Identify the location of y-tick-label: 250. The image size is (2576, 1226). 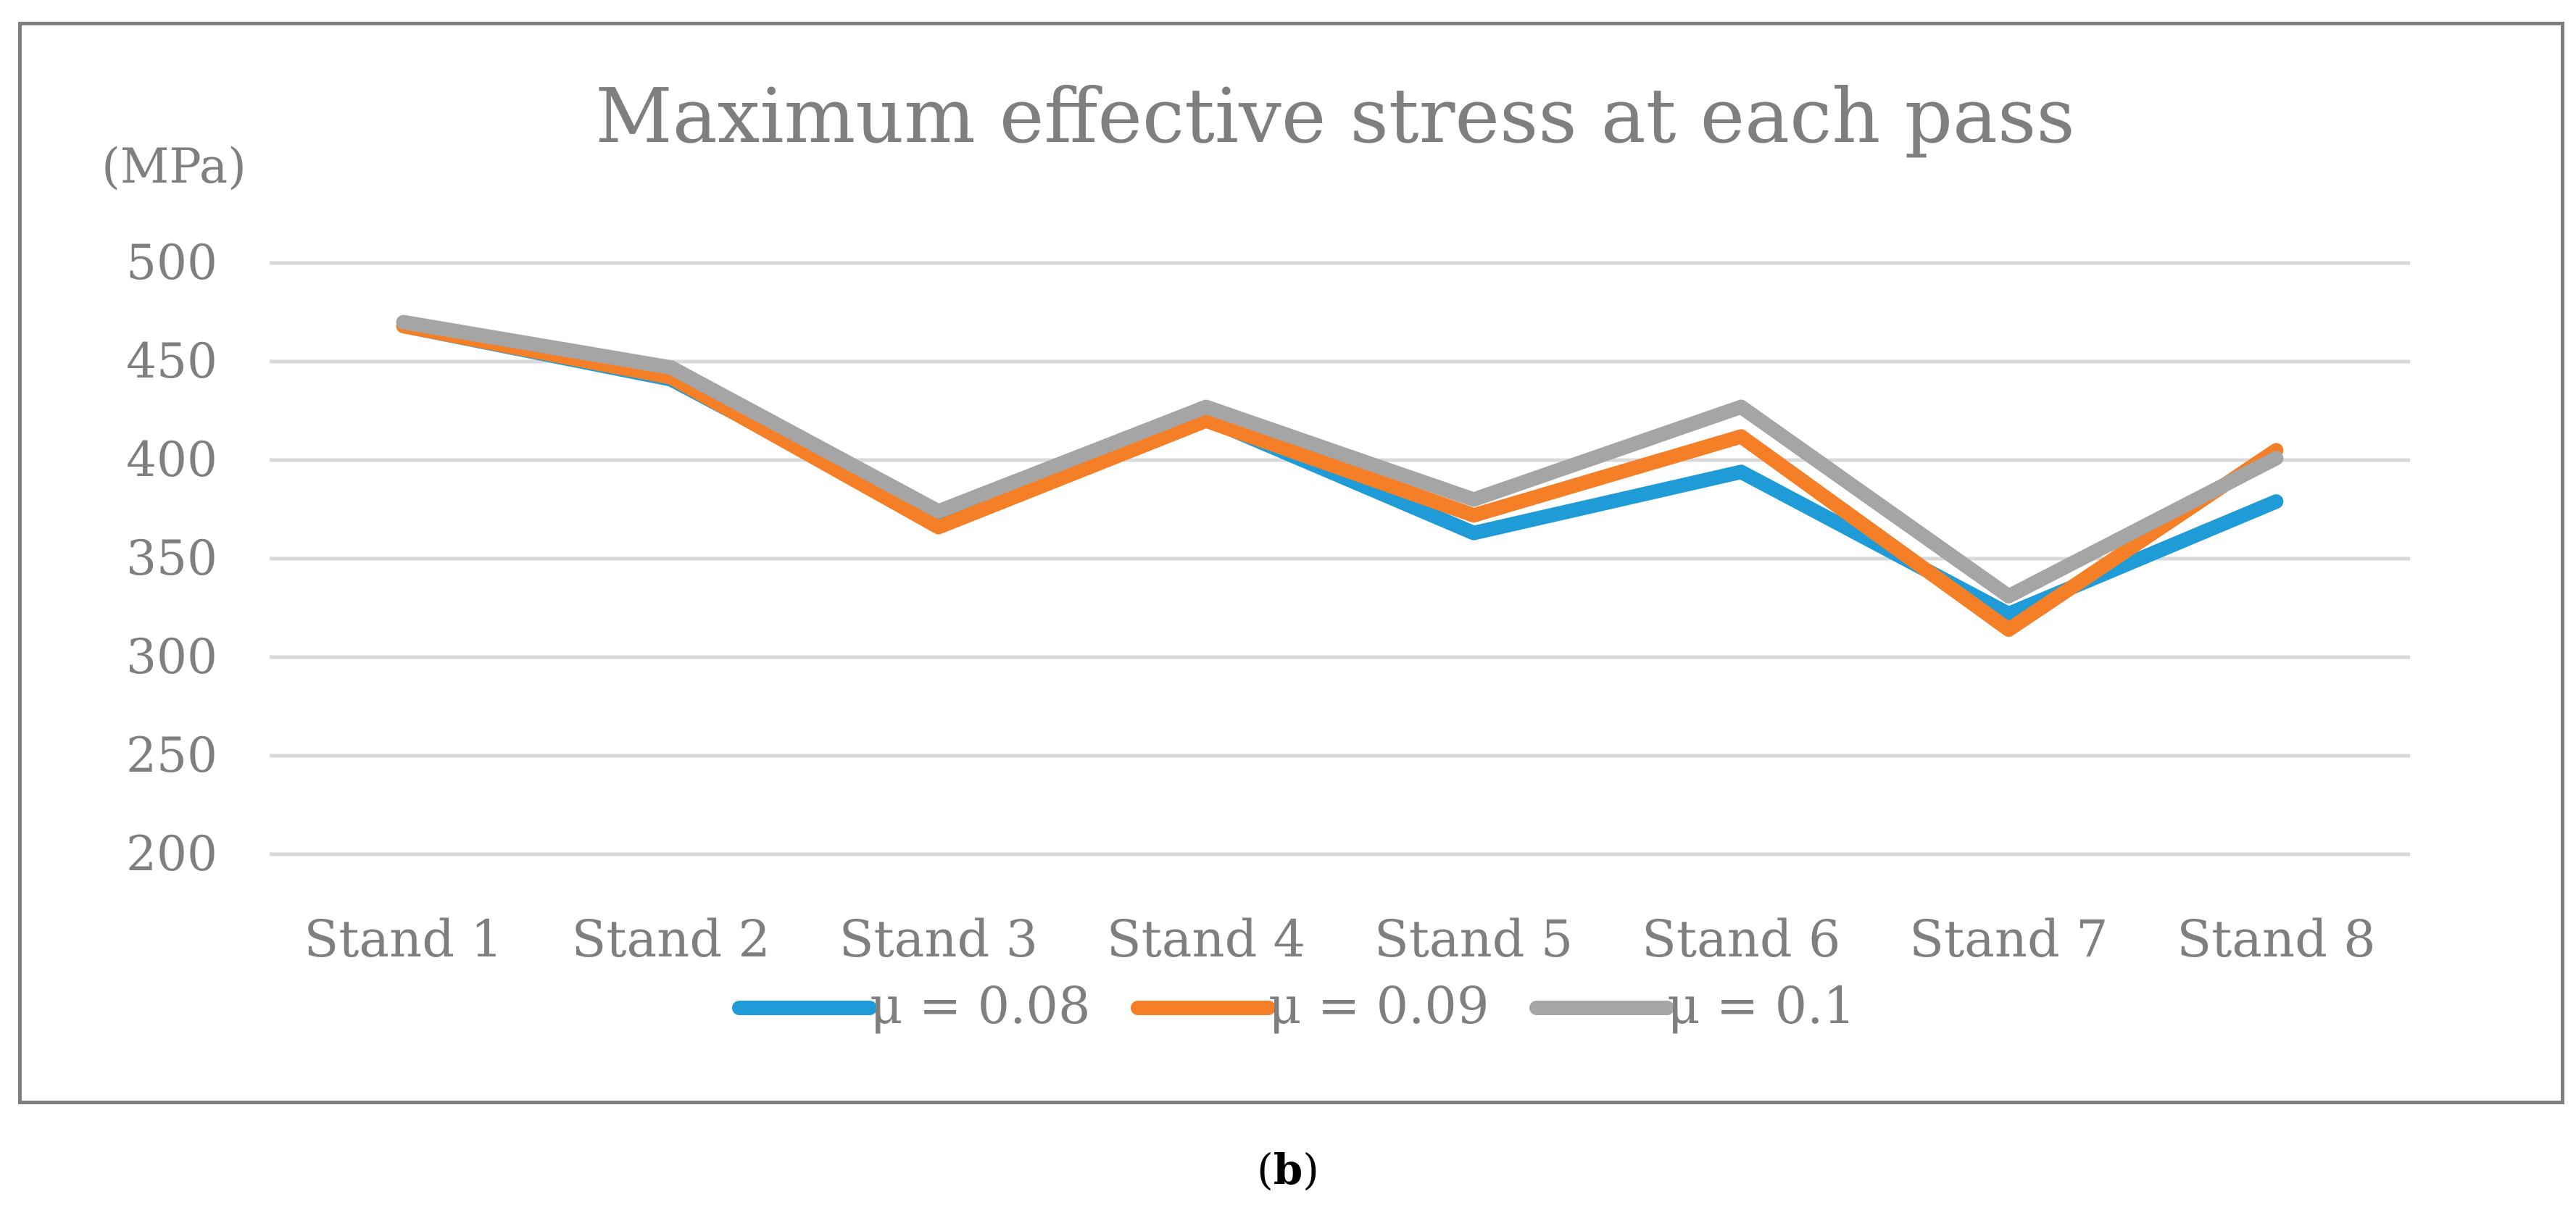
(171, 755).